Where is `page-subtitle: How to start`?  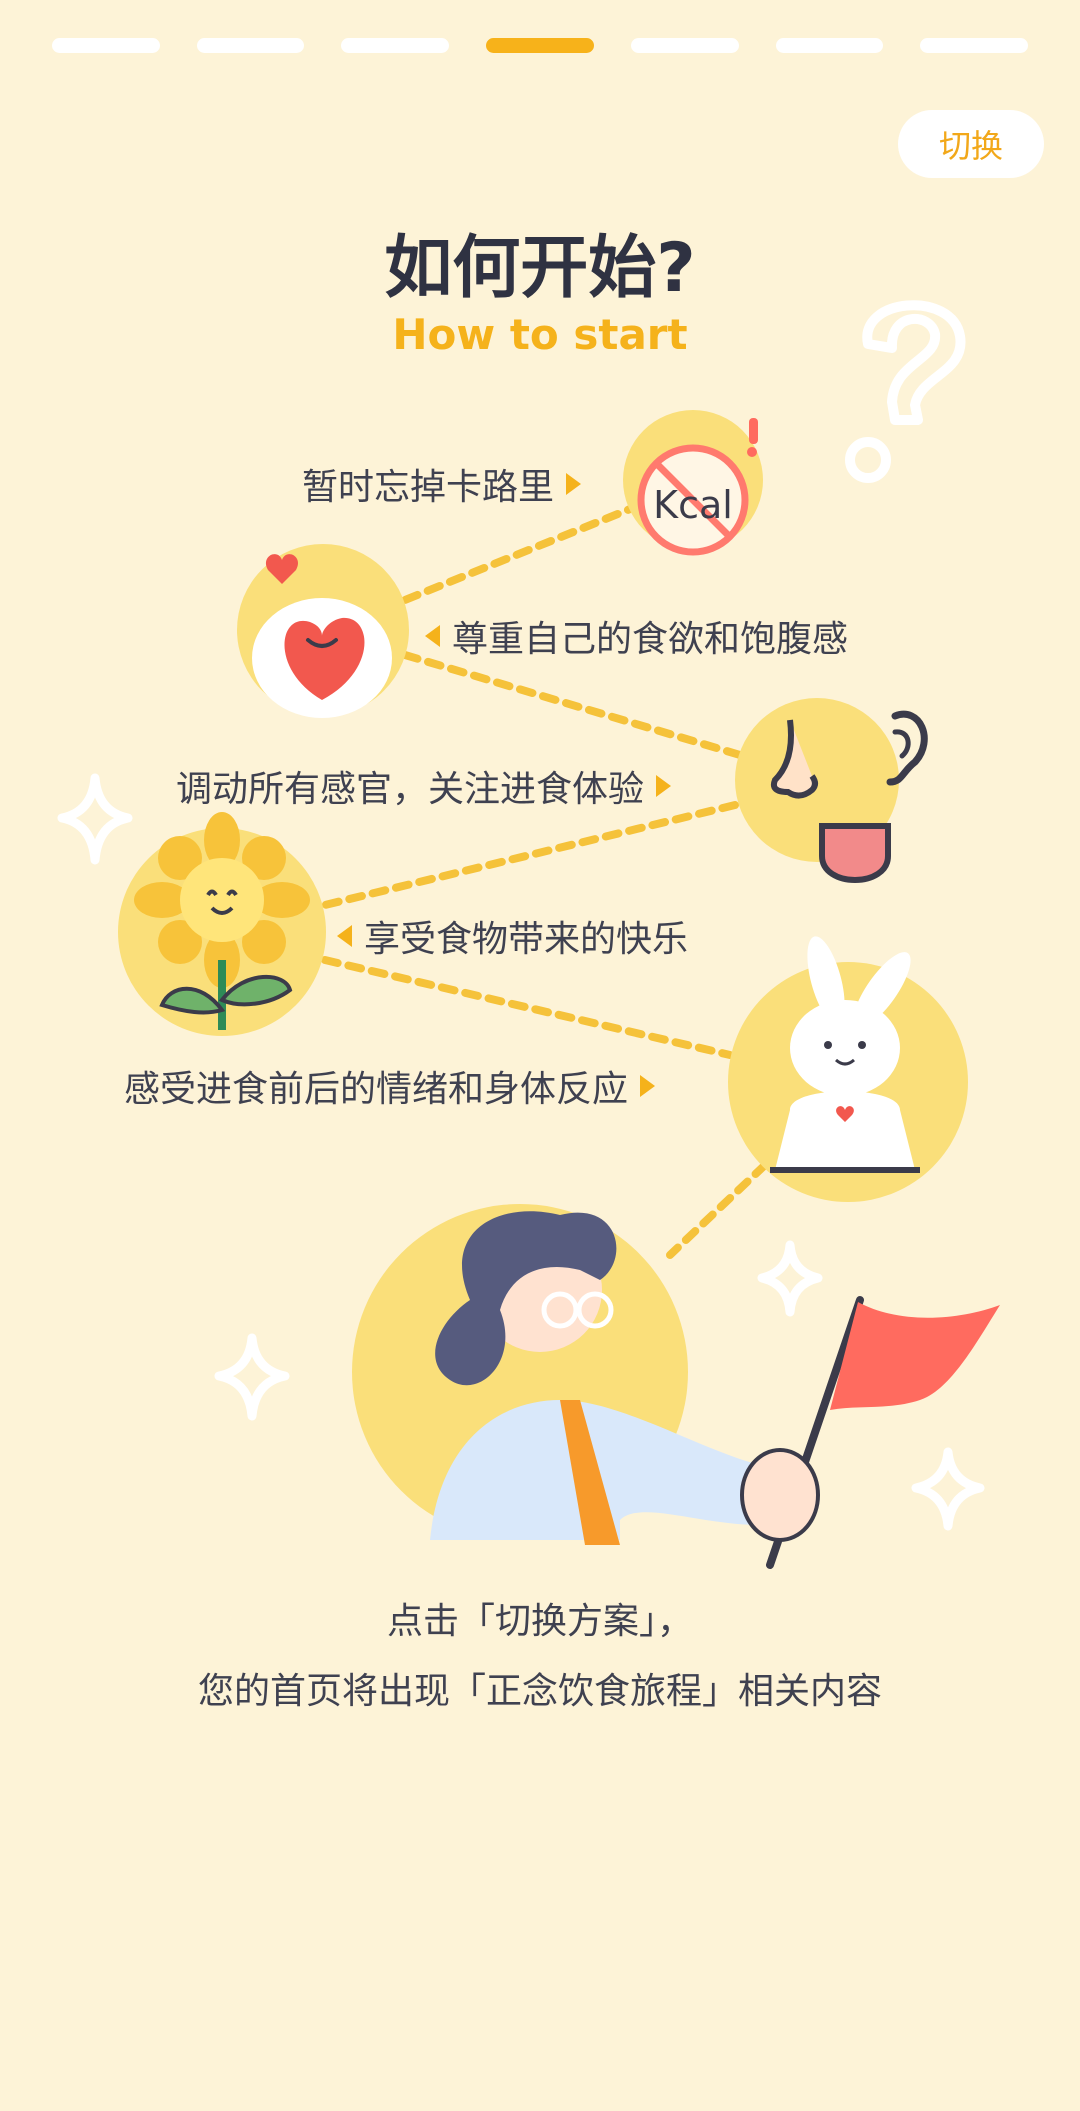 page-subtitle: How to start is located at coordinates (540, 334).